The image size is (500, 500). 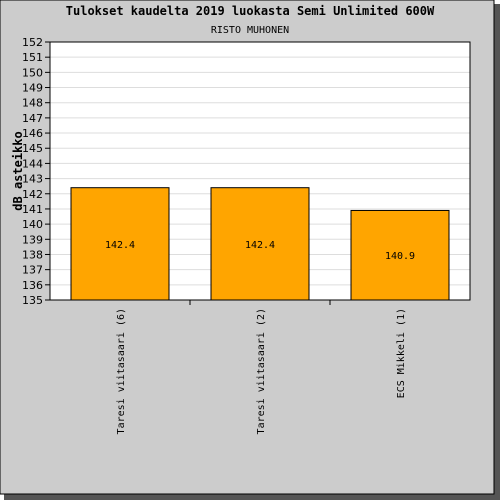 What do you see at coordinates (121, 371) in the screenshot?
I see `x-tick-label: Taresi viitasaari (6)` at bounding box center [121, 371].